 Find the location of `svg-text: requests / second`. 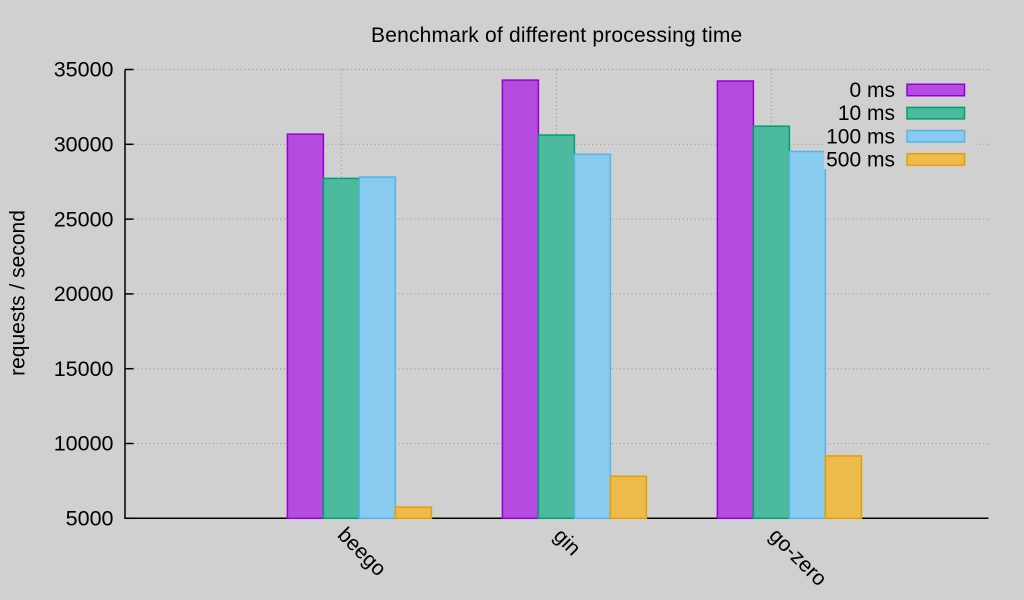

svg-text: requests / second is located at coordinates (18, 293).